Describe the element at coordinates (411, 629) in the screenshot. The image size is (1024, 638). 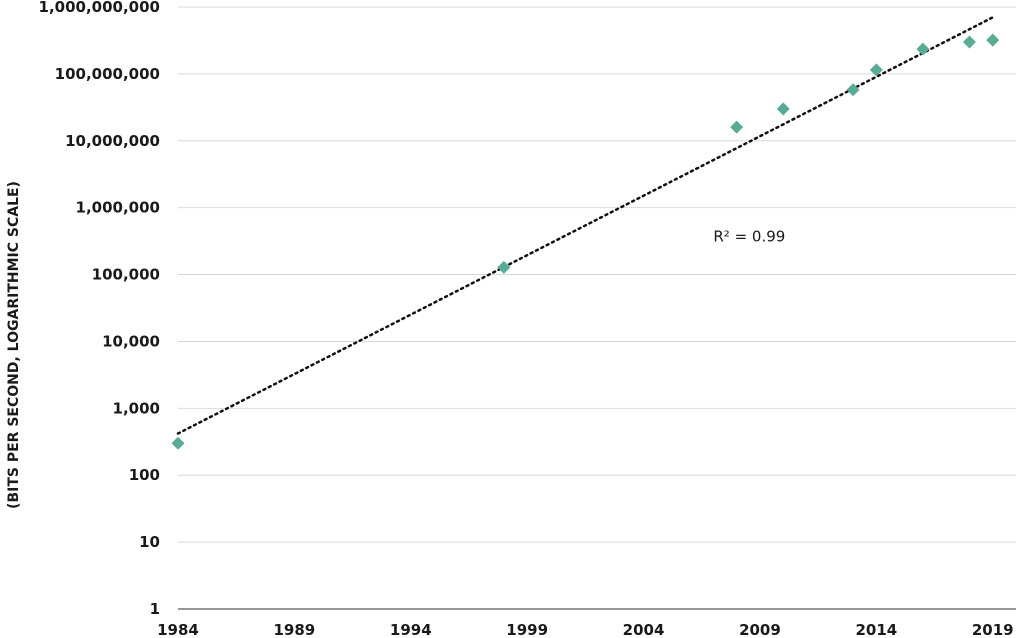
I see `x-tick-label: 1994` at that location.